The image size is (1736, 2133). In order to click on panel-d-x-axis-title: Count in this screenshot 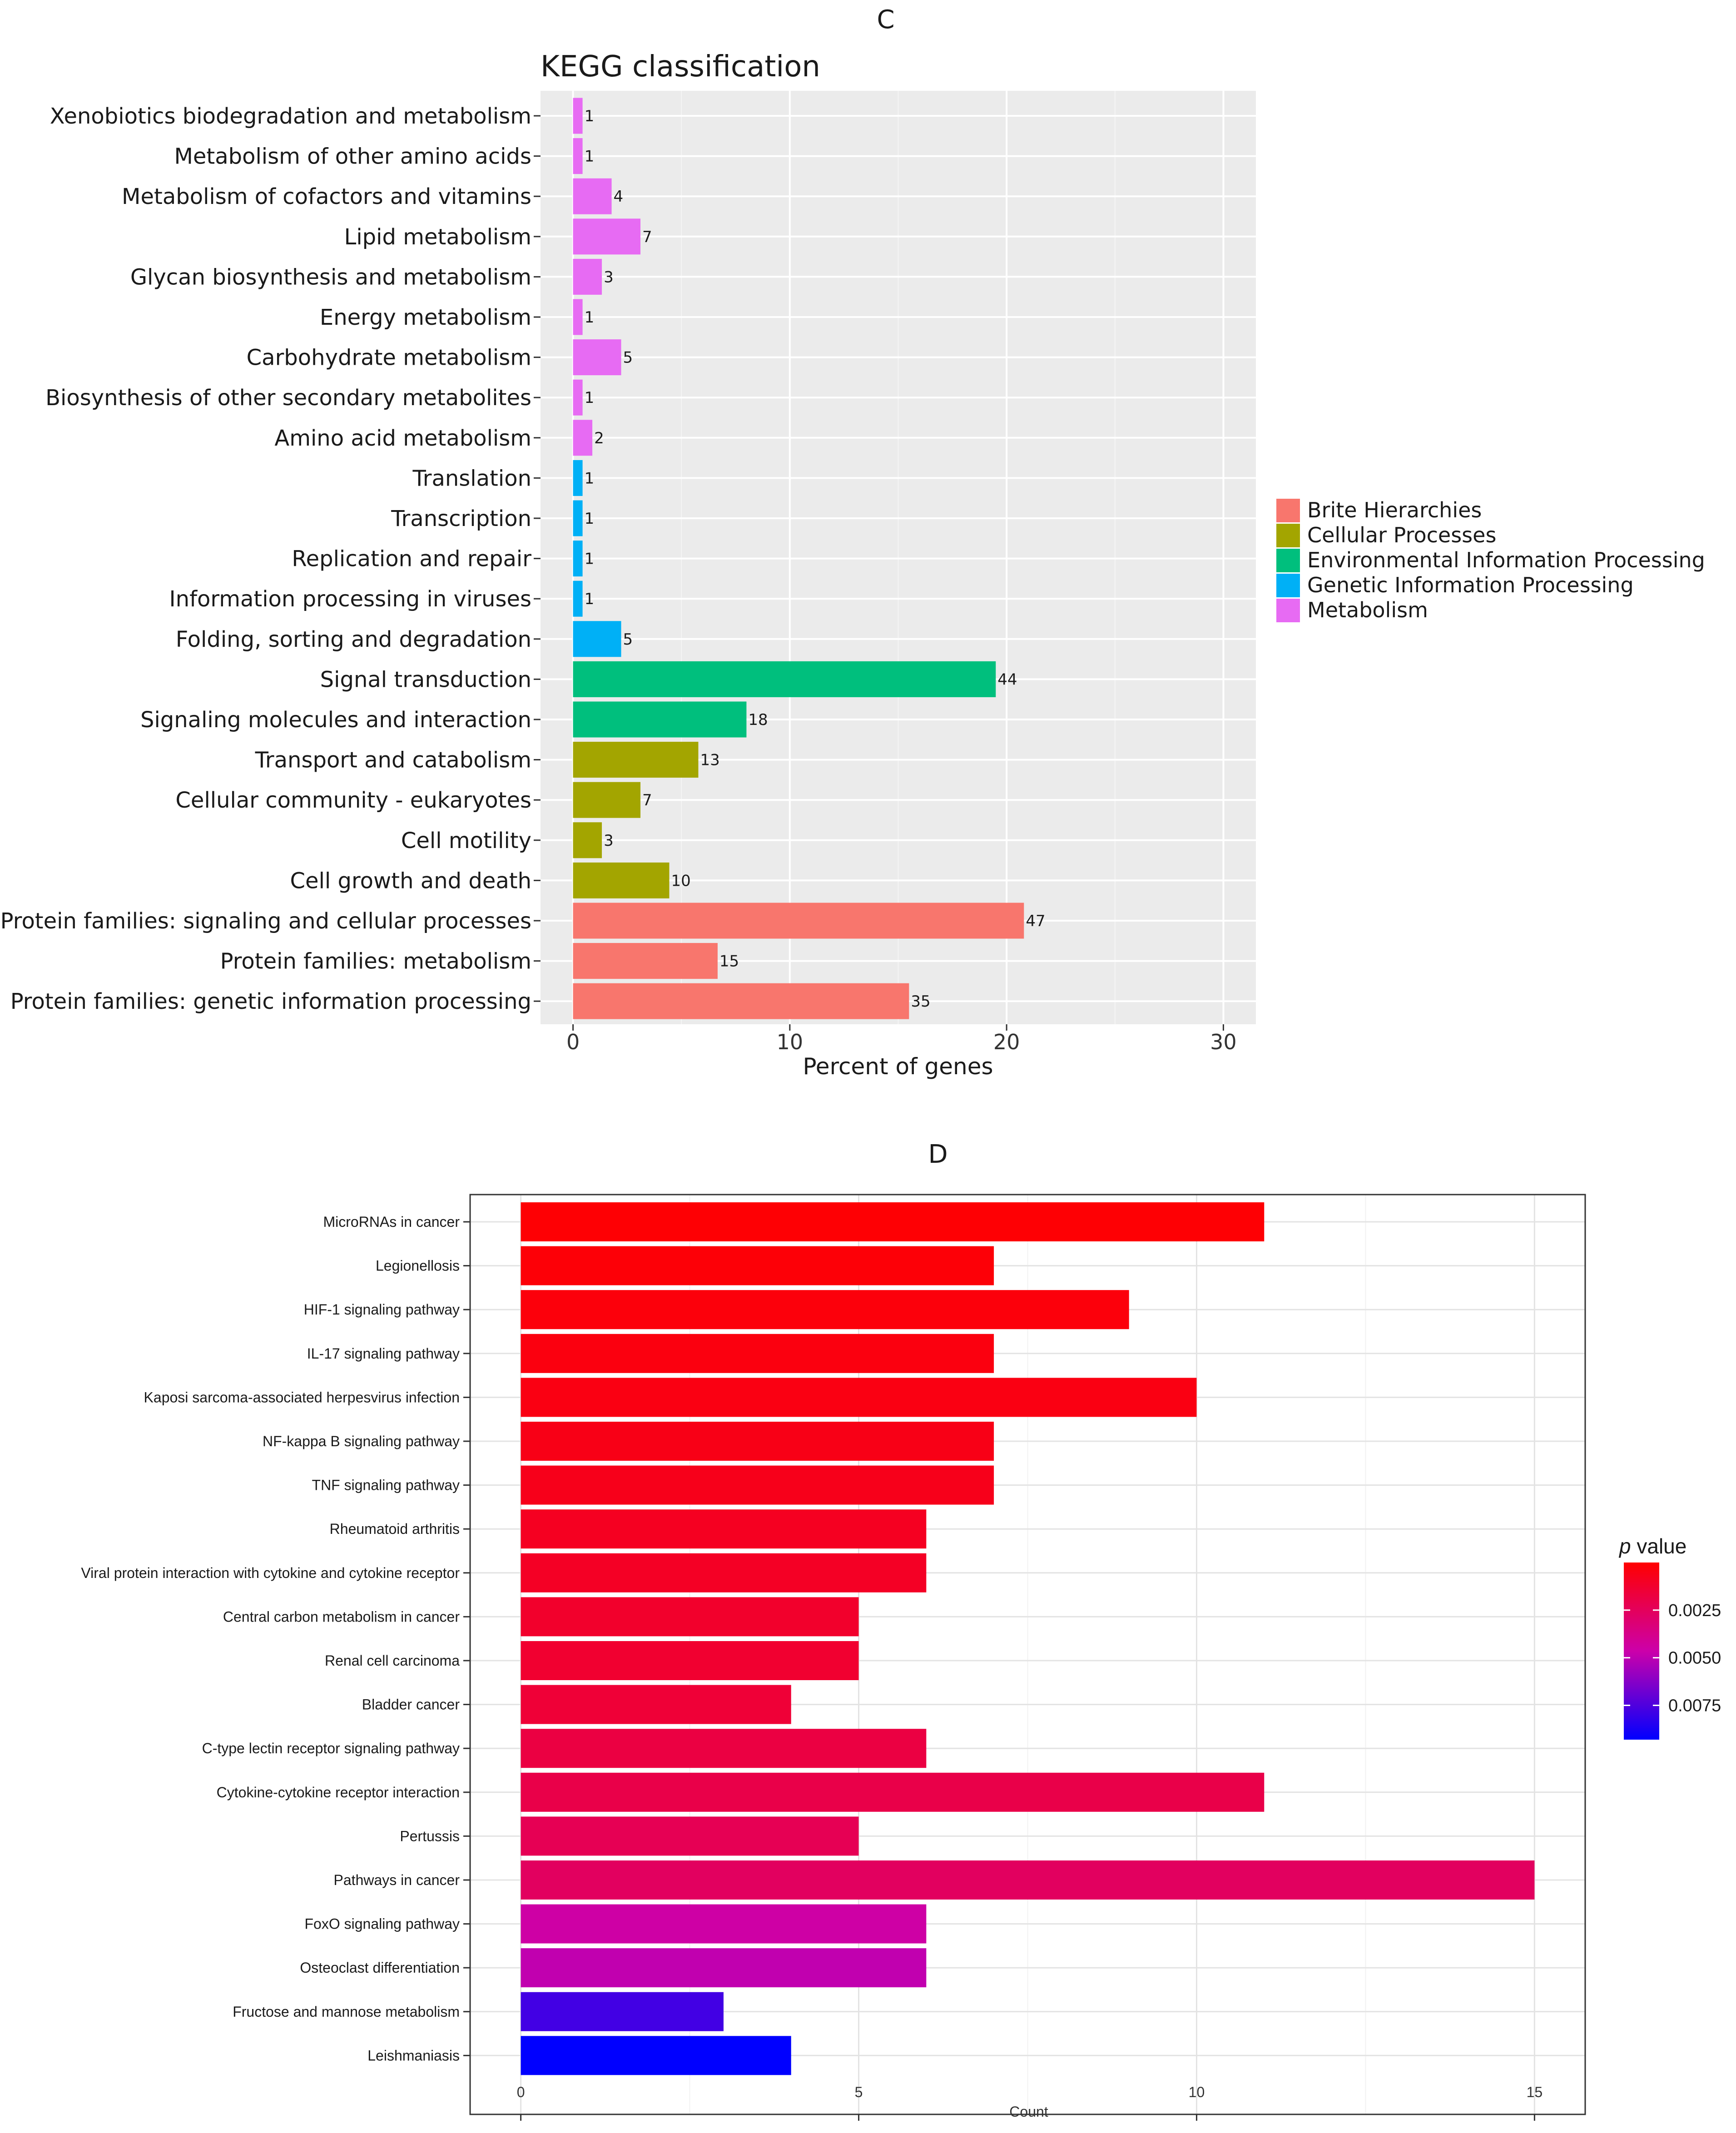, I will do `click(1028, 2112)`.